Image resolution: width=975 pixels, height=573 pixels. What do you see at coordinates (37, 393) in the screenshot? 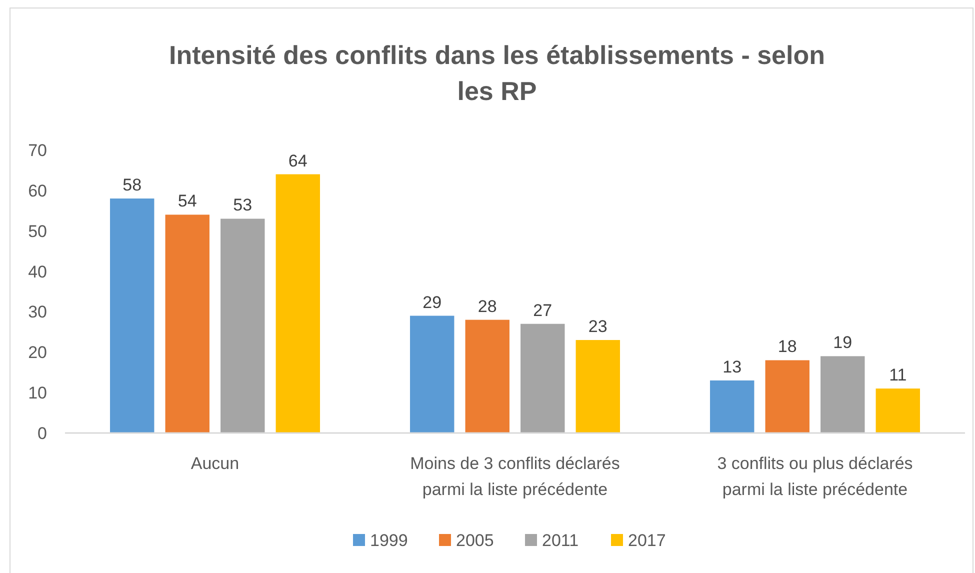
I see `y-tick-label: 10` at bounding box center [37, 393].